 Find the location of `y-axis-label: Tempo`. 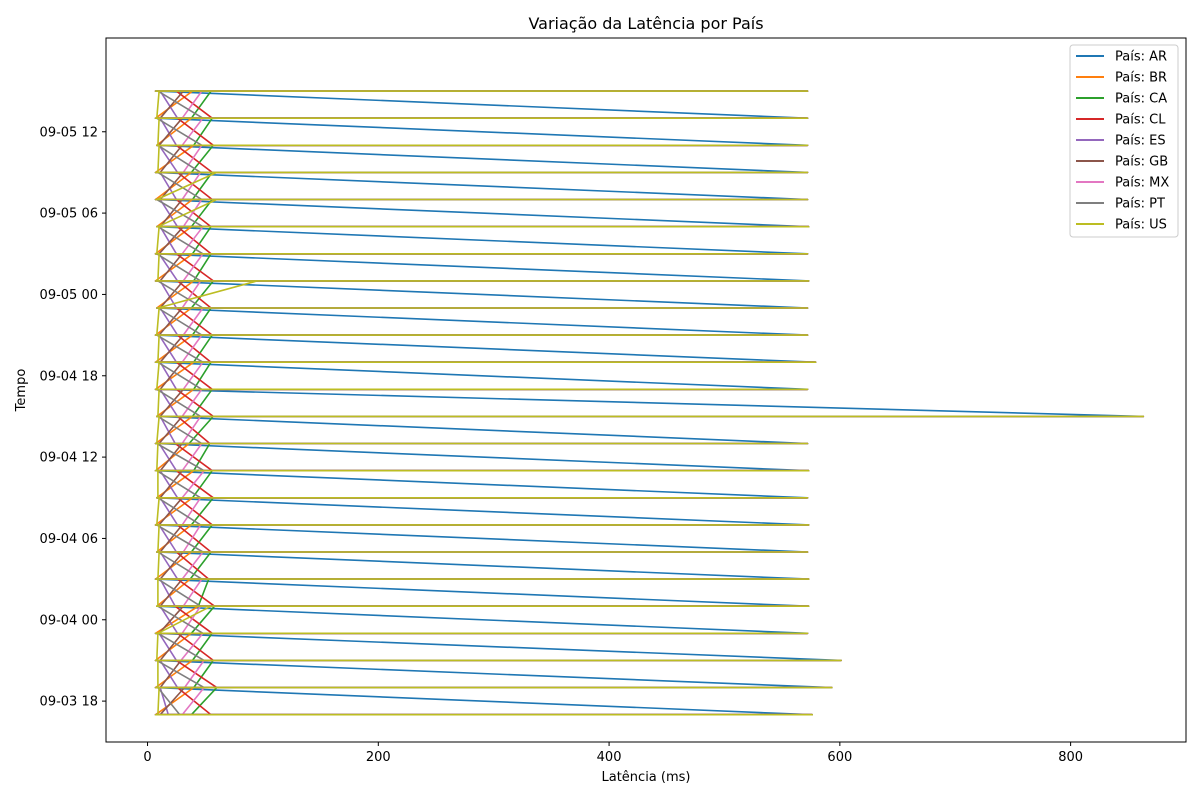

y-axis-label: Tempo is located at coordinates (21, 391).